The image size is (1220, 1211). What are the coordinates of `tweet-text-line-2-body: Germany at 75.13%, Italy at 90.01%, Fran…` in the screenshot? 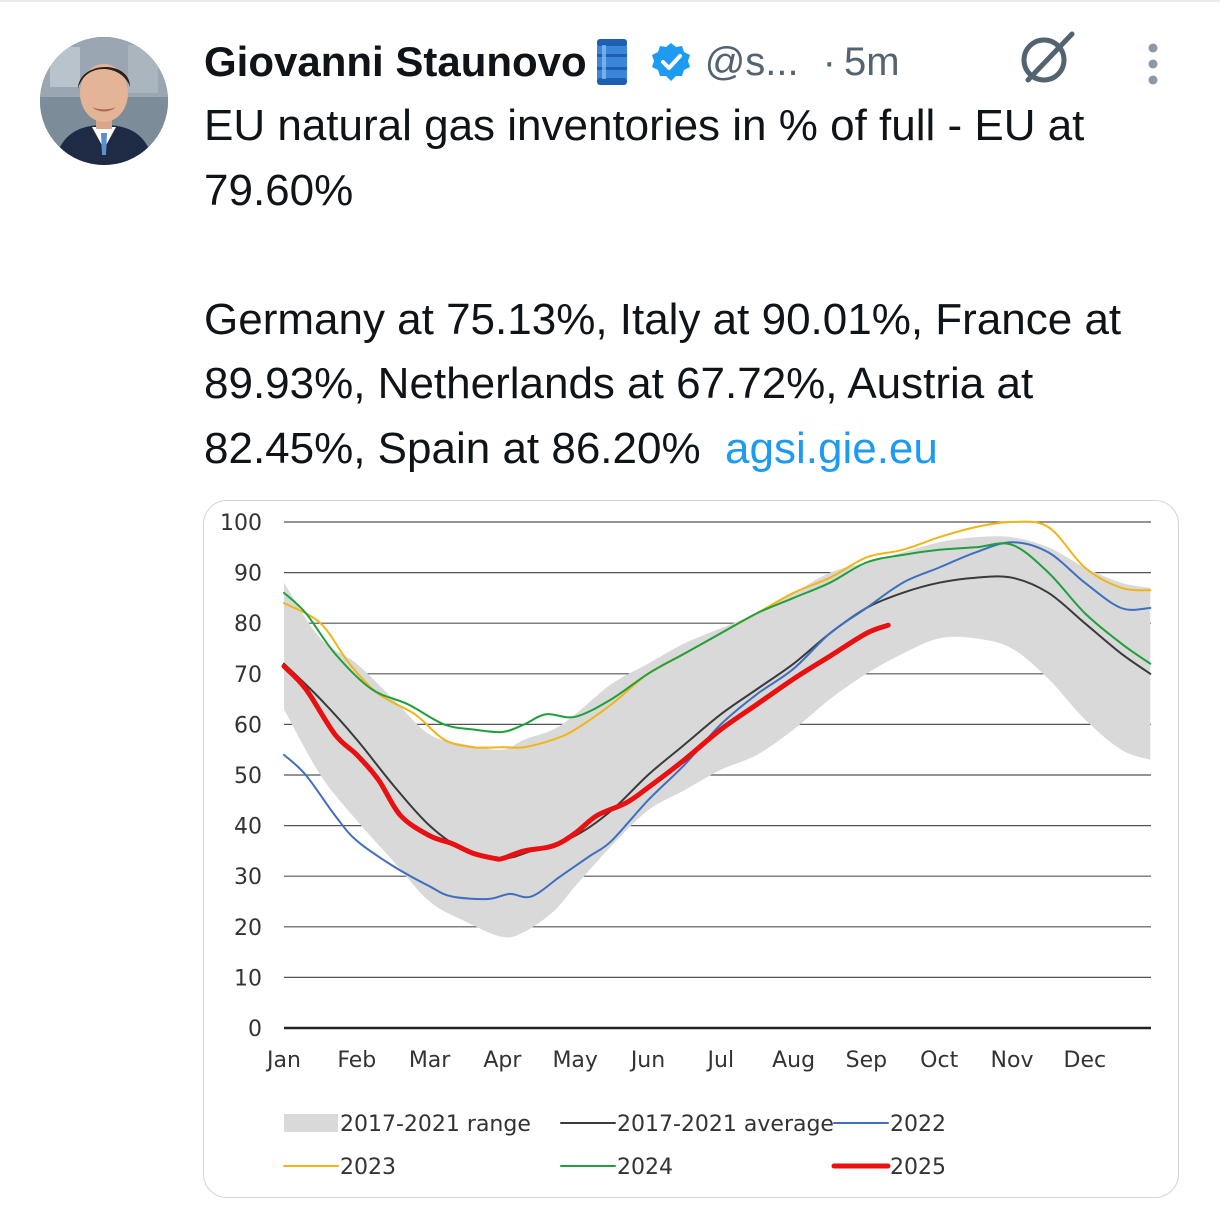 It's located at (669, 383).